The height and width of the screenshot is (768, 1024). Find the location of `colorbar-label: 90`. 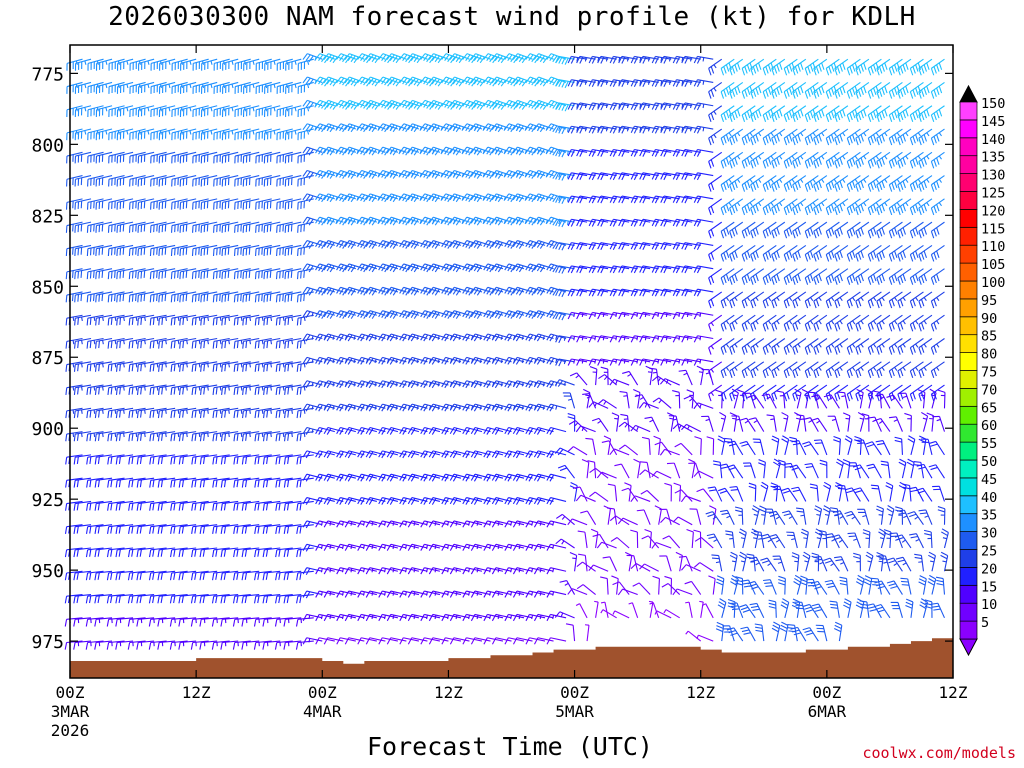

colorbar-label: 90 is located at coordinates (989, 319).